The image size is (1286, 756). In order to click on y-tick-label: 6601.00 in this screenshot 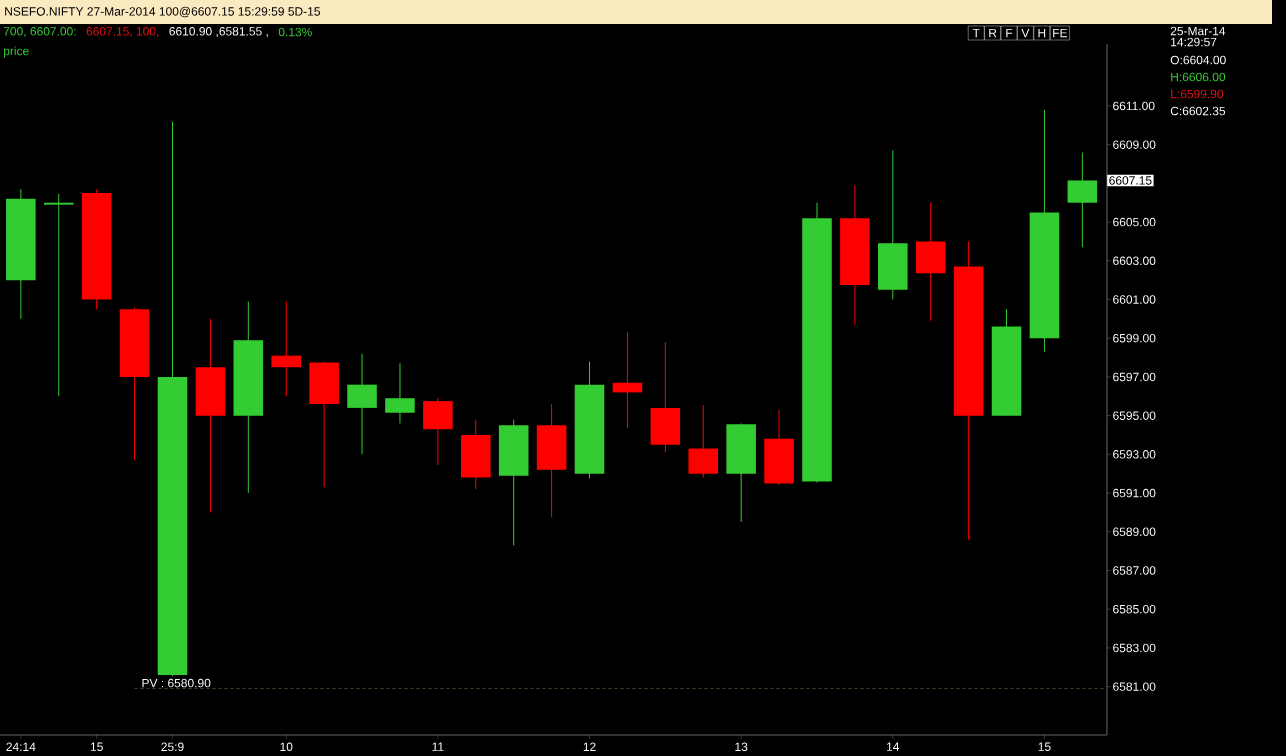, I will do `click(1134, 299)`.